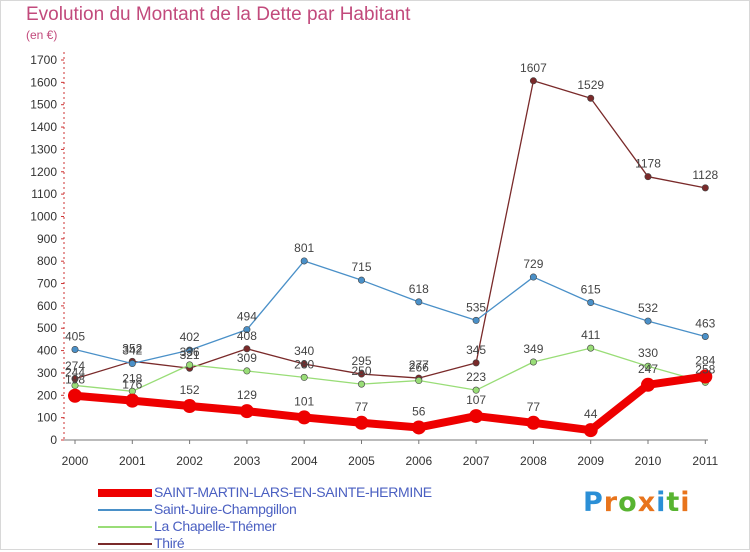  What do you see at coordinates (75, 372) in the screenshot?
I see `data-label: 244` at bounding box center [75, 372].